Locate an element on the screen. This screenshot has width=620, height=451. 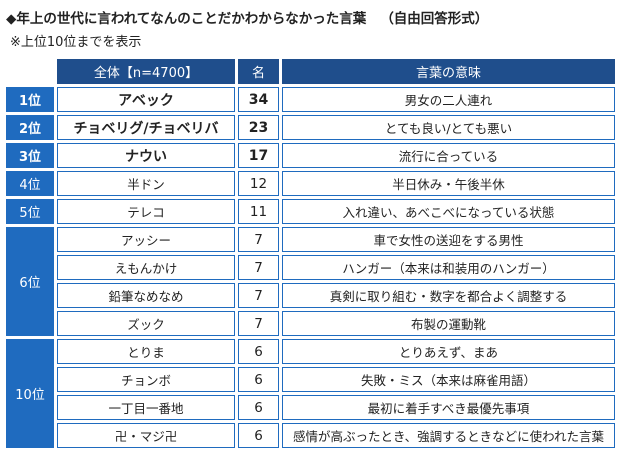
table-row: 卍・マジ卍 6 感情が高ぶったとき、強調するときなどに使われた言葉 is located at coordinates (336, 435).